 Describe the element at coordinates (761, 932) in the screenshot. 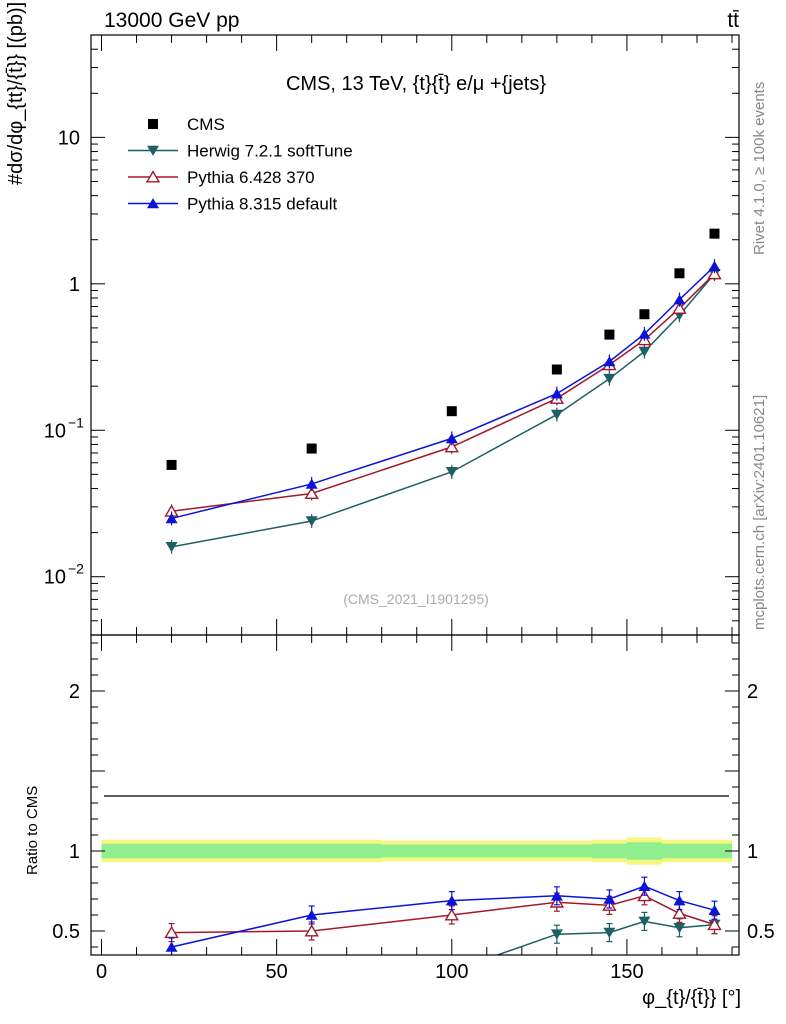

I see `ratio-y-tick-label-right: 0.5` at that location.